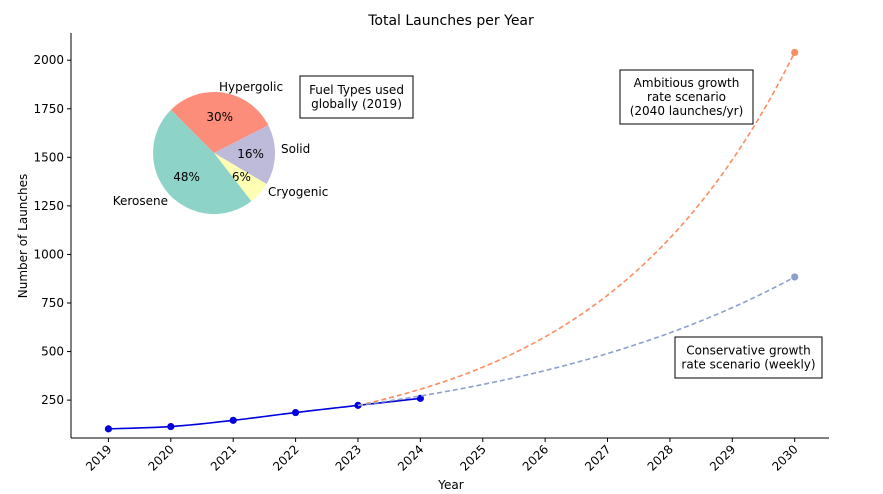 The height and width of the screenshot is (494, 883). What do you see at coordinates (52, 400) in the screenshot?
I see `y-tick-label: 250` at bounding box center [52, 400].